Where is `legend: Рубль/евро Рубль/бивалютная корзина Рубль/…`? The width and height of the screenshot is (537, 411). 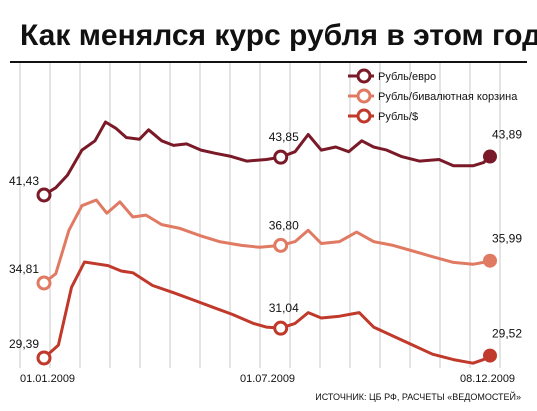 legend: Рубль/евро Рубль/бивалютная корзина Рубль/… is located at coordinates (433, 96).